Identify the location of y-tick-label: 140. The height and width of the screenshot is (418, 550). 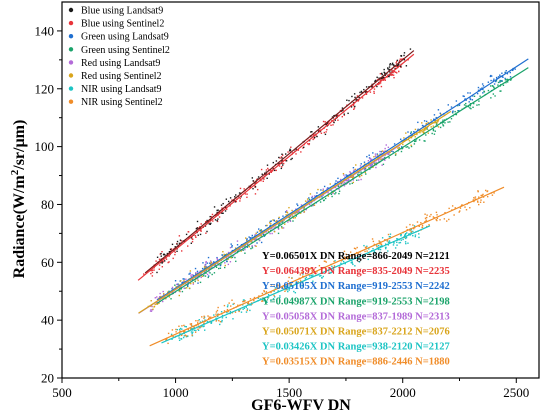
(45, 30).